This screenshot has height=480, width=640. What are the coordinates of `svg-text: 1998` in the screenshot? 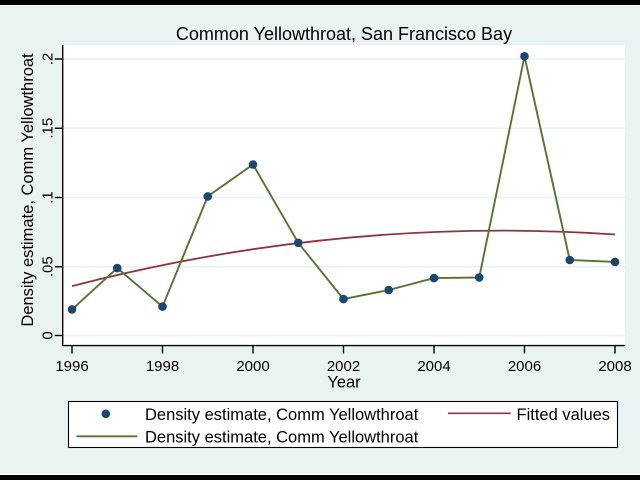 It's located at (162, 366).